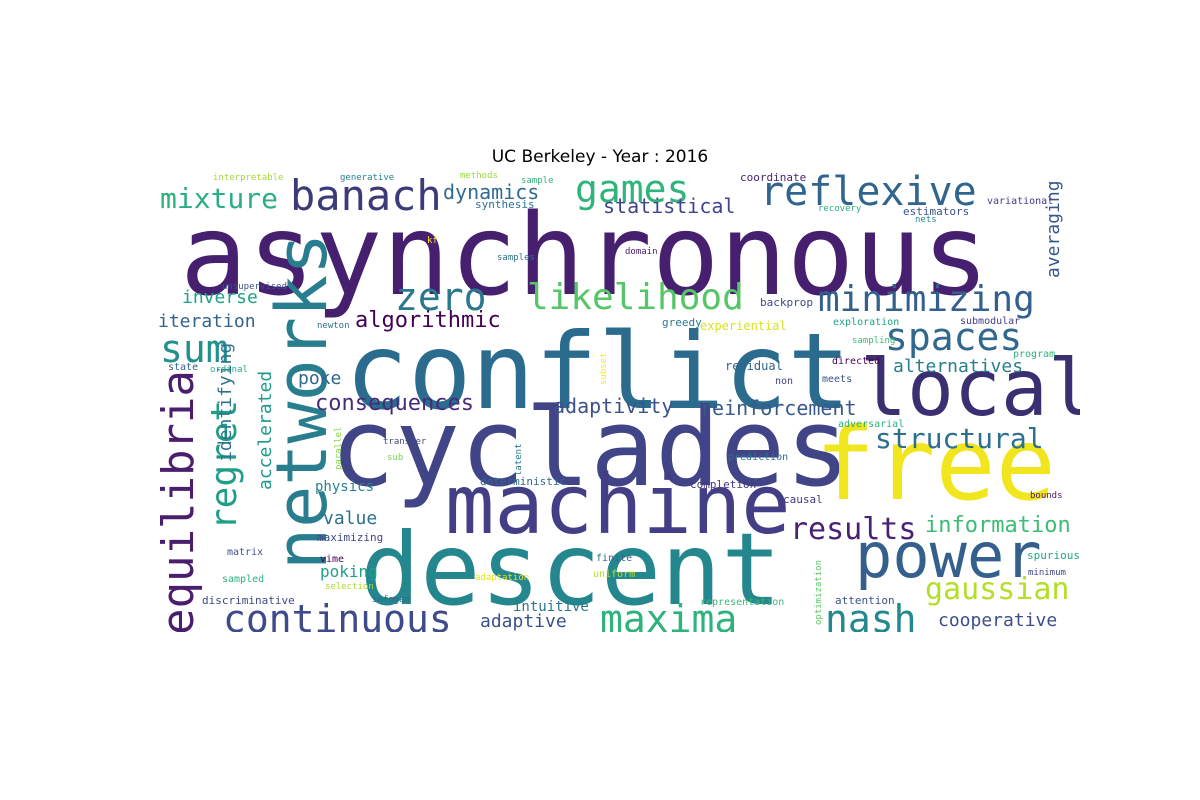  I want to click on cloud-word: adaptivity, so click(613, 406).